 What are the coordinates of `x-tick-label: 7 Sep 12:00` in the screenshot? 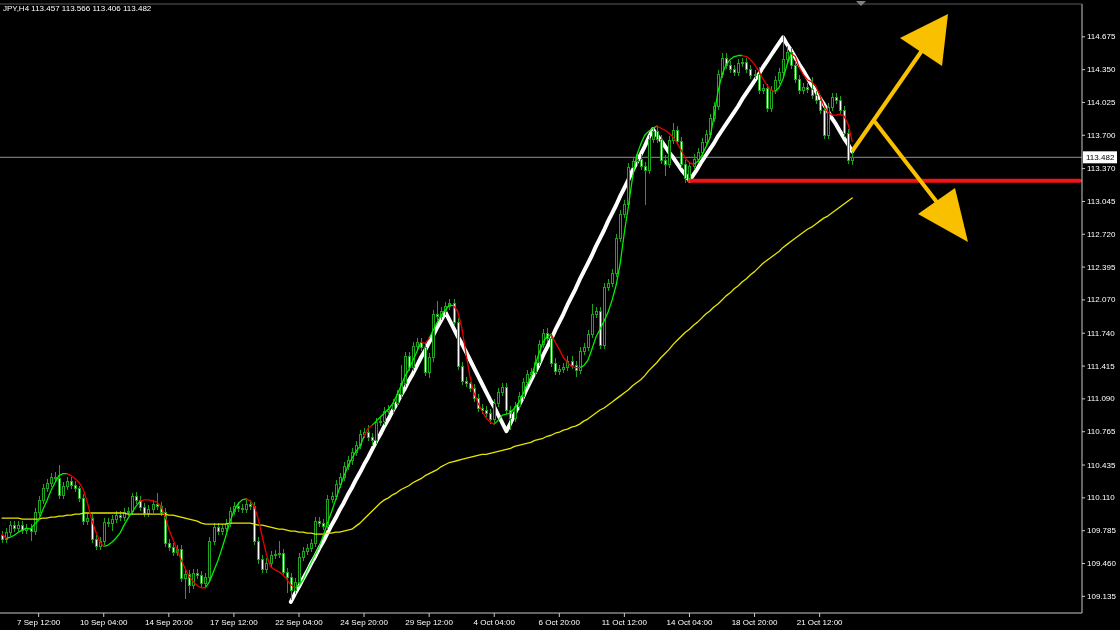 It's located at (39, 622).